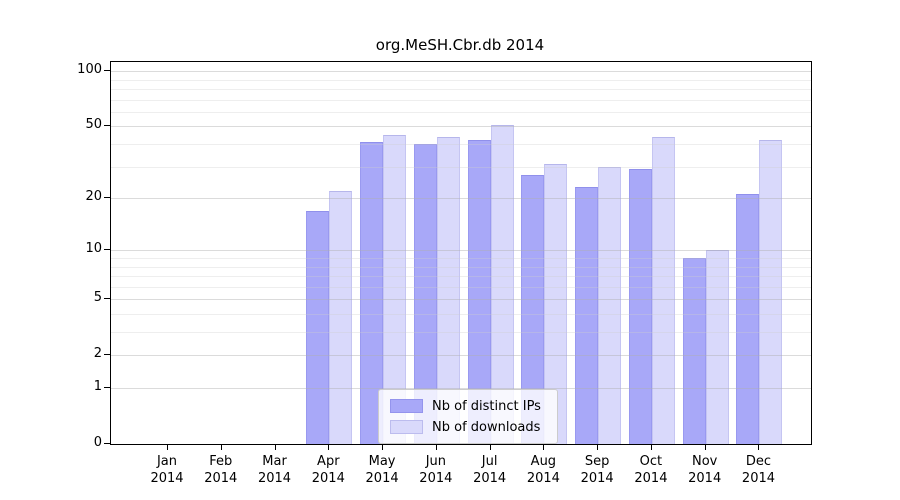 The image size is (900, 500). I want to click on x-tick-mark-jan, so click(167, 447).